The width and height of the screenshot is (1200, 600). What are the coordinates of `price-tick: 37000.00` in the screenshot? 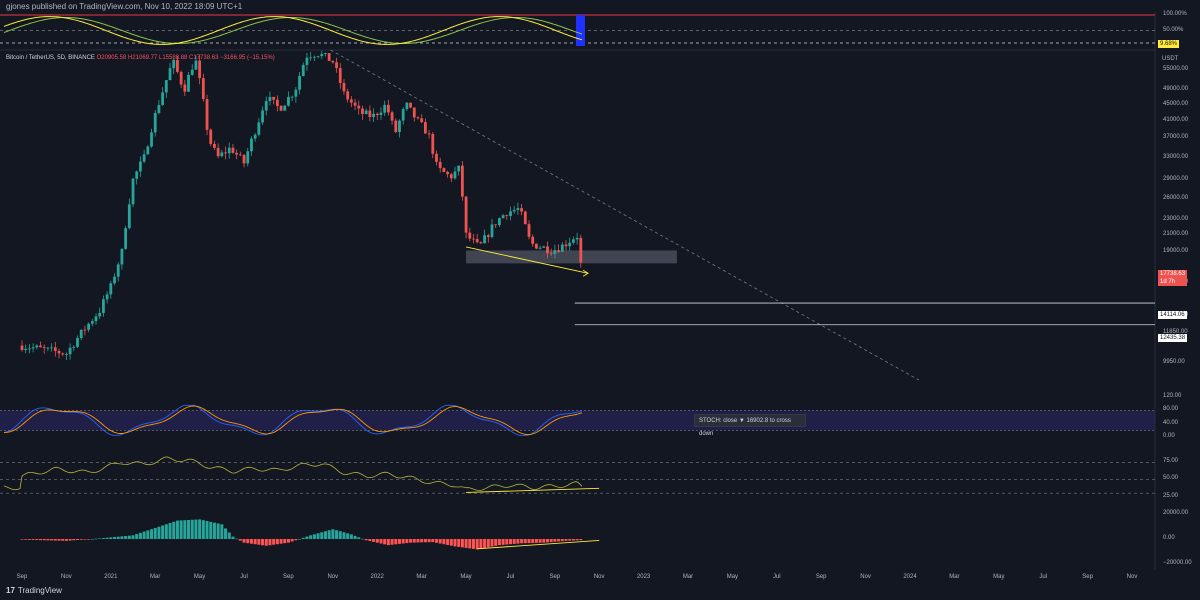 It's located at (1176, 137).